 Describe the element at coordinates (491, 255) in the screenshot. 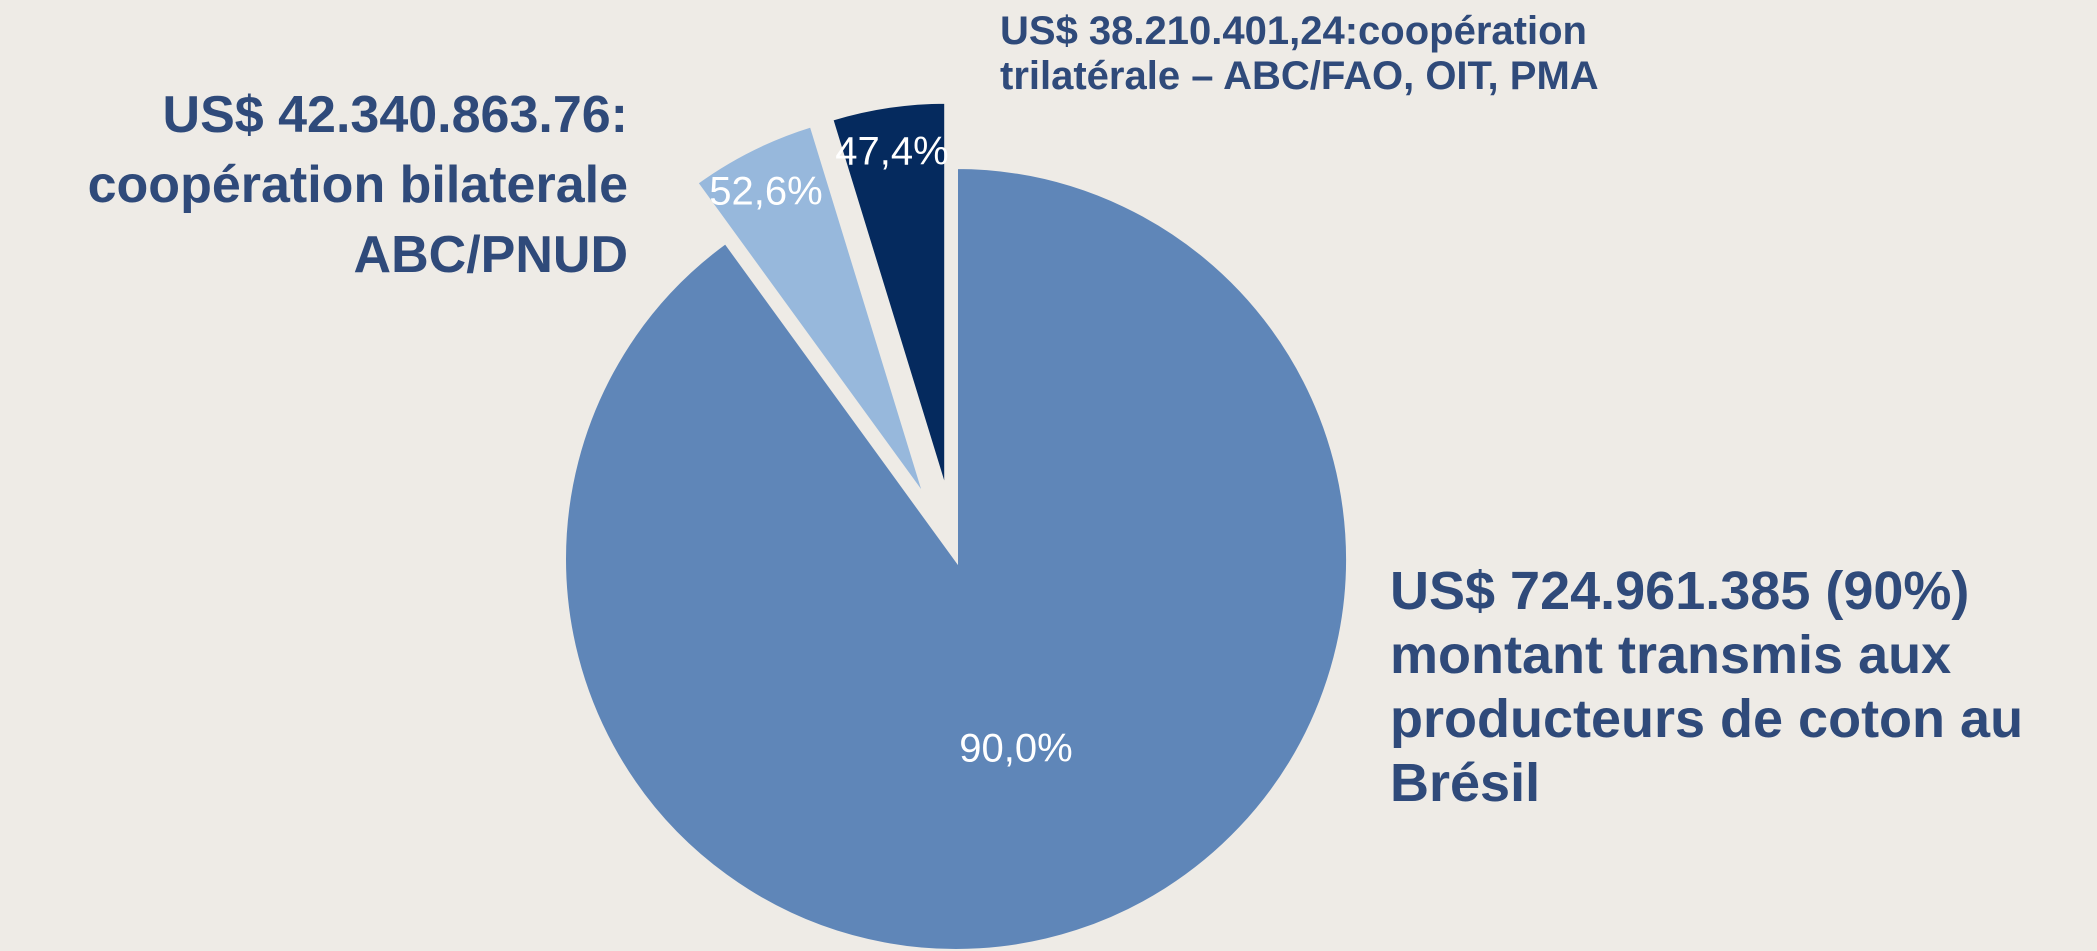

I see `slice-label-line: ABC/PNUD` at that location.